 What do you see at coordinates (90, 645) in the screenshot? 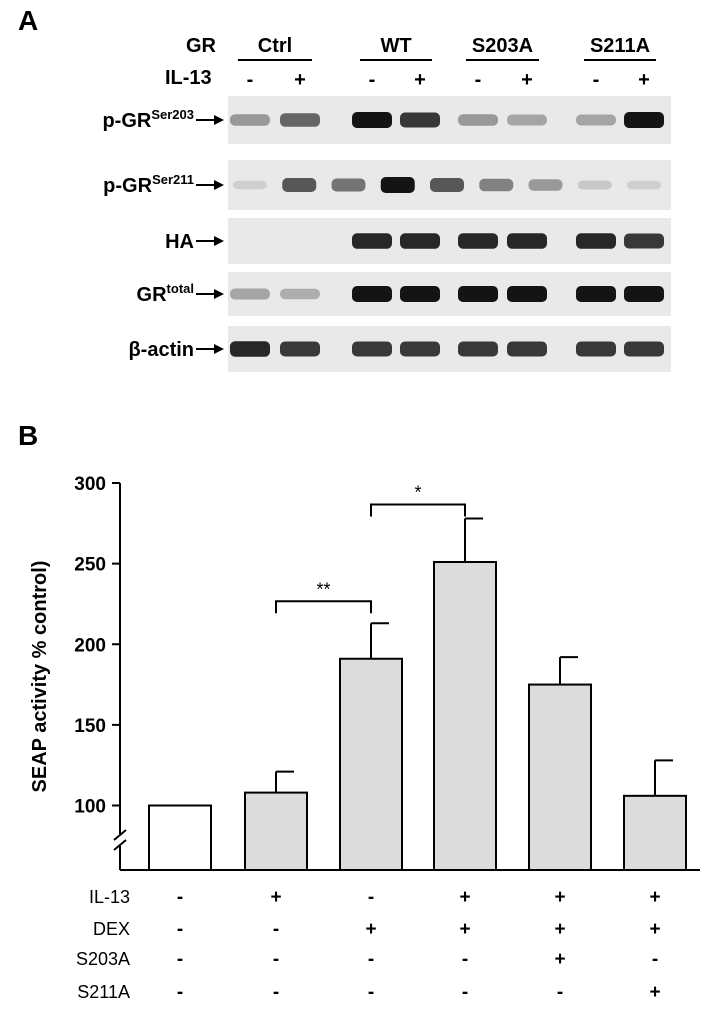
I see `y-tick-label: 200` at bounding box center [90, 645].